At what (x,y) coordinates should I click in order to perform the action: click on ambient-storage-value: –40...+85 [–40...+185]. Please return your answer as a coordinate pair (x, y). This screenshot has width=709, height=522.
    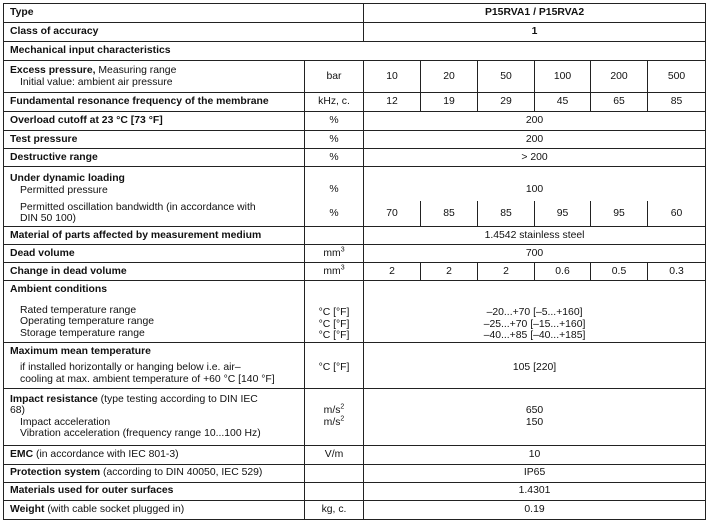
    Looking at the image, I should click on (534, 335).